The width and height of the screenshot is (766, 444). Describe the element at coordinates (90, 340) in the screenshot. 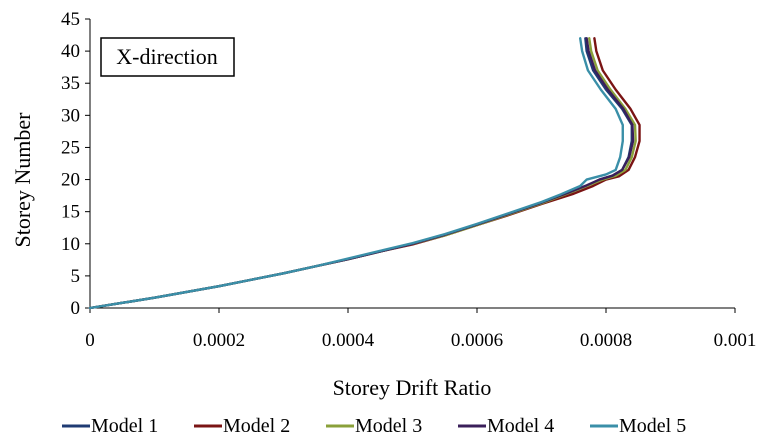

I see `x-tick-label: 0` at that location.